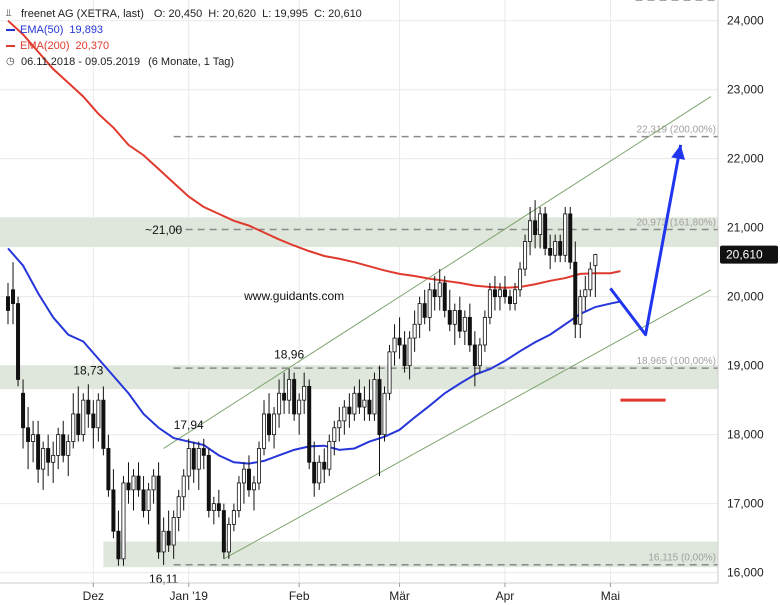  What do you see at coordinates (293, 296) in the screenshot?
I see `watermark: www.guidants.com` at bounding box center [293, 296].